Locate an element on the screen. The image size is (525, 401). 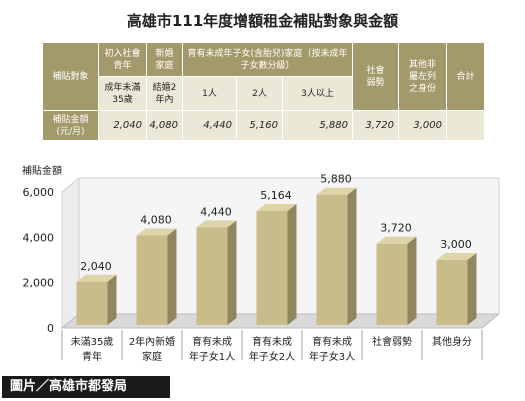
sub-newlywed: 結婚2 年內 is located at coordinates (164, 93).